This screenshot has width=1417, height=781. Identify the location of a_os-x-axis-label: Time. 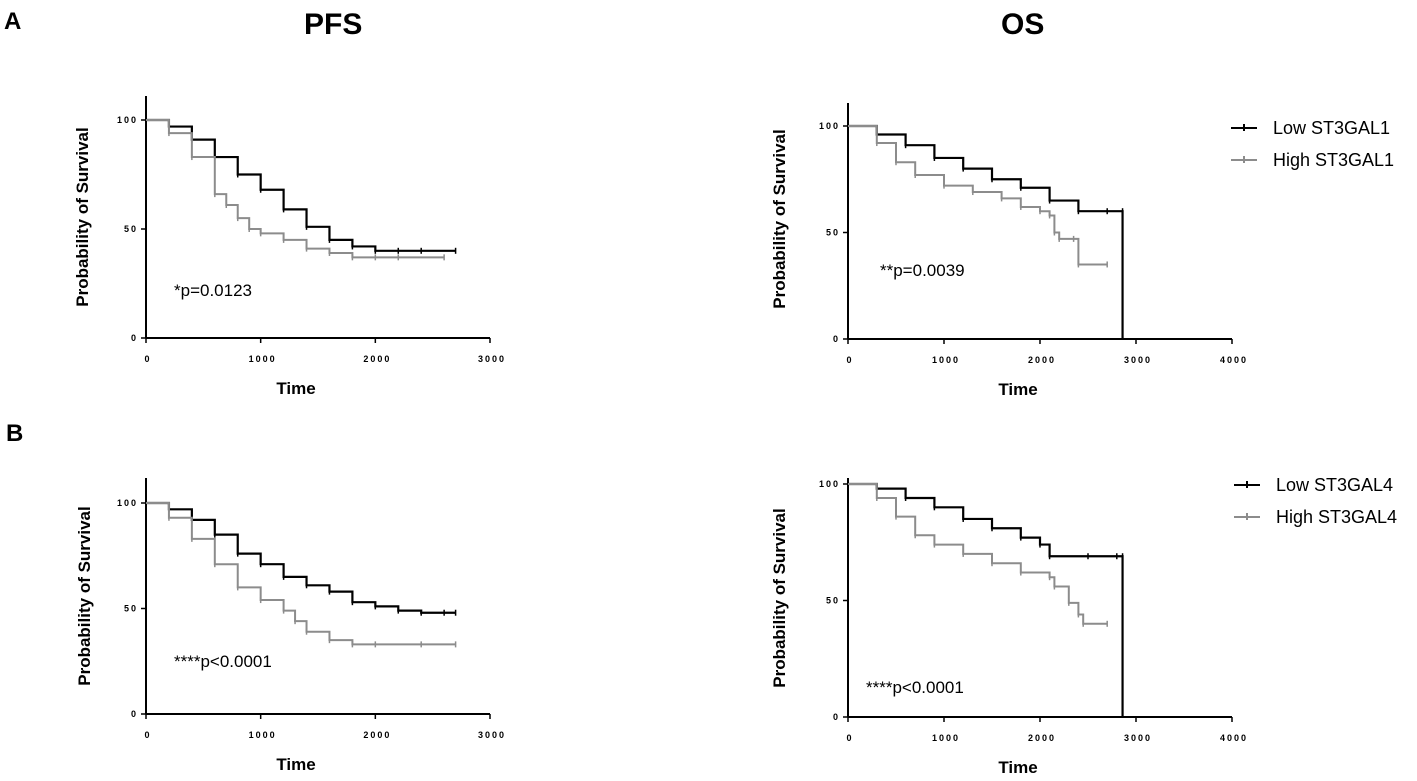
(1017, 389).